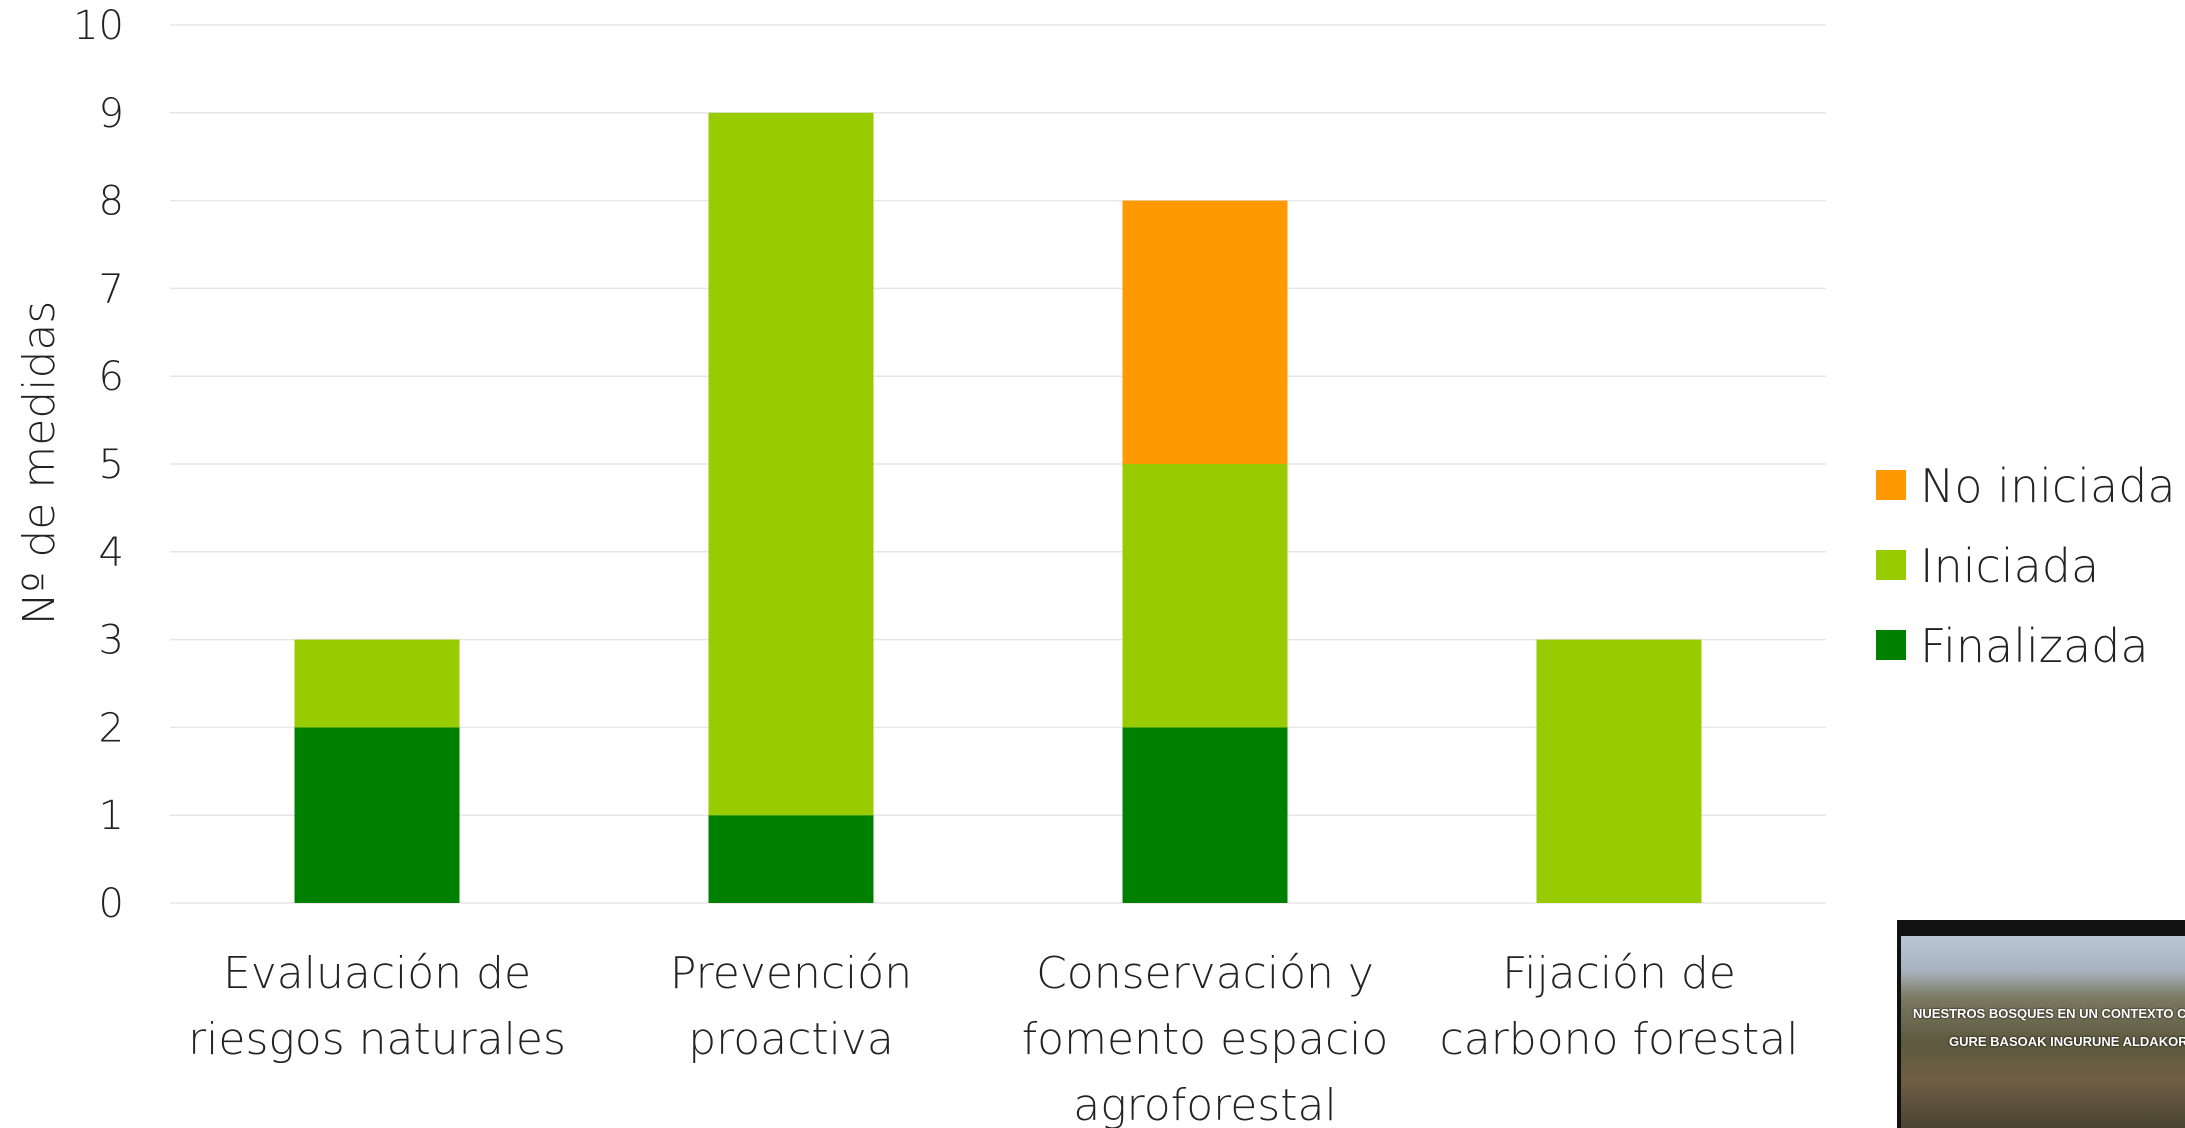 The width and height of the screenshot is (2185, 1128). What do you see at coordinates (111, 465) in the screenshot?
I see `y-tick-label: 5` at bounding box center [111, 465].